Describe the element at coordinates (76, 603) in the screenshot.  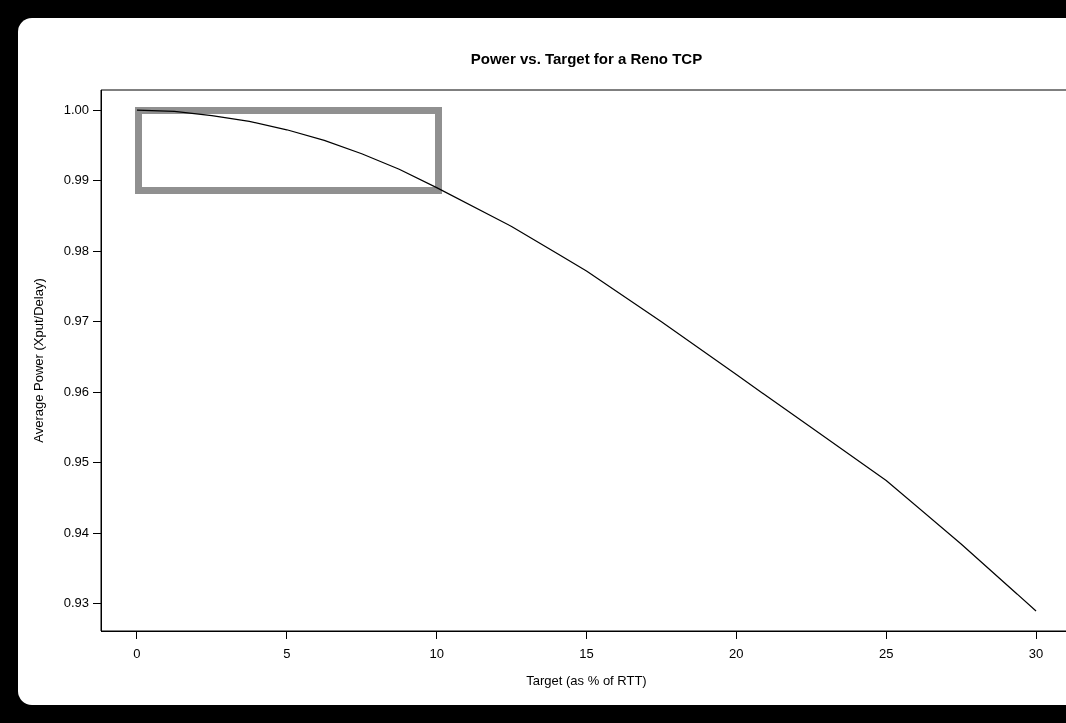
I see `y-tick-label: 0.93` at that location.